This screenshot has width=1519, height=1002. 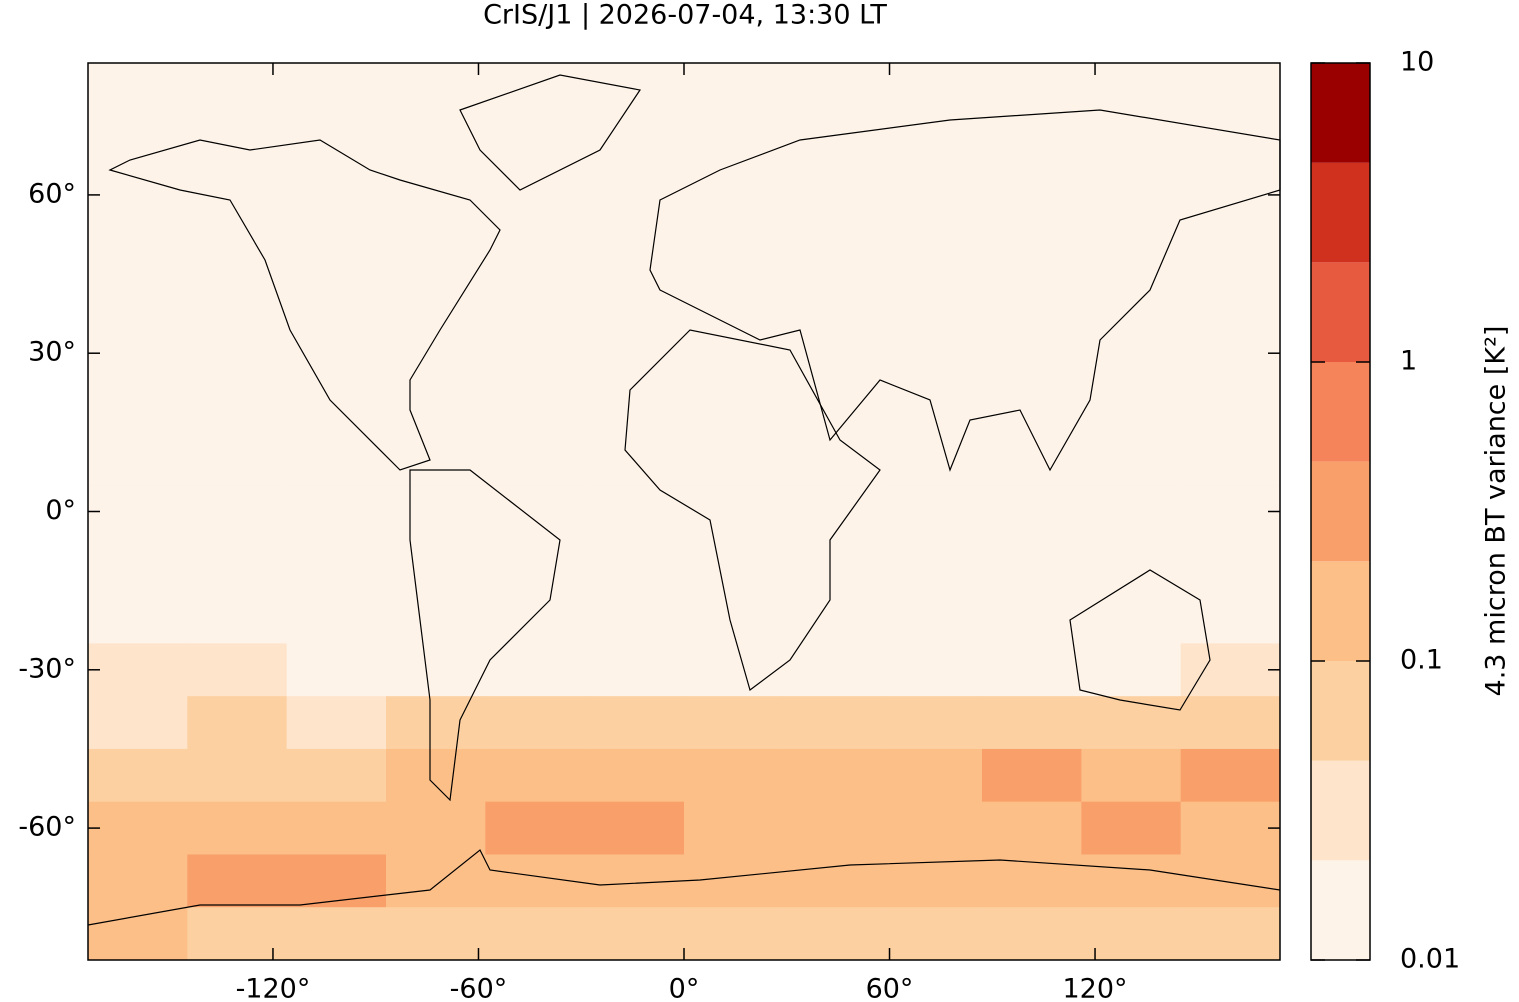 I want to click on x-tick-label: 120°, so click(x=1095, y=988).